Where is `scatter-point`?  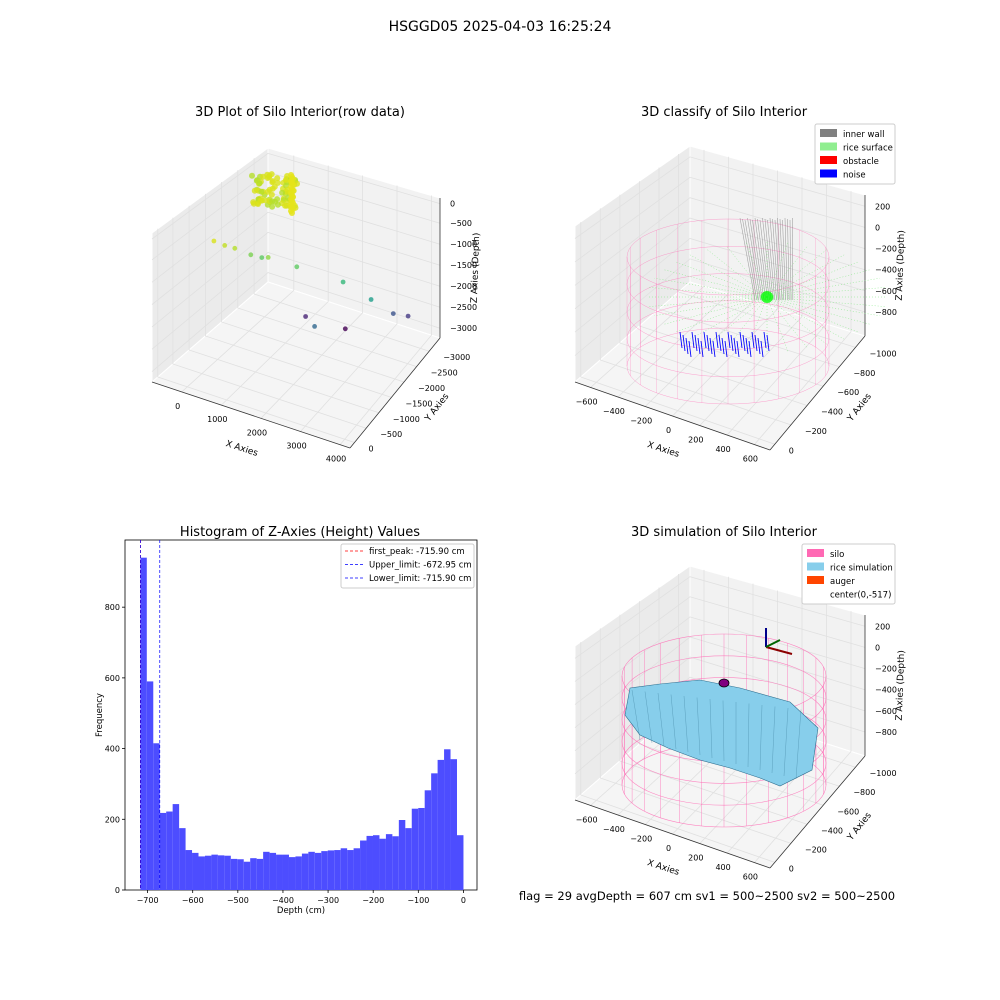
scatter-point is located at coordinates (268, 257).